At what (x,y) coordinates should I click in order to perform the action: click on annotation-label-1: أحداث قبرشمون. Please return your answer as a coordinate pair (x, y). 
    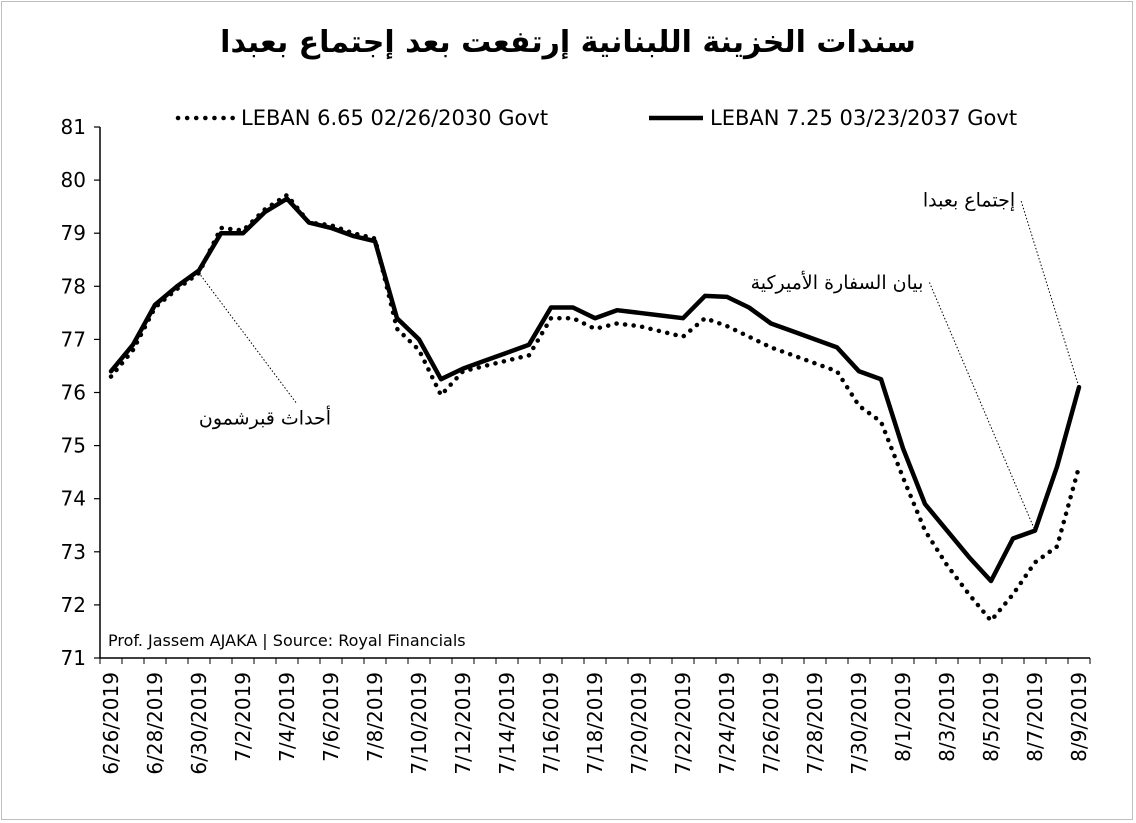
    Looking at the image, I should click on (265, 417).